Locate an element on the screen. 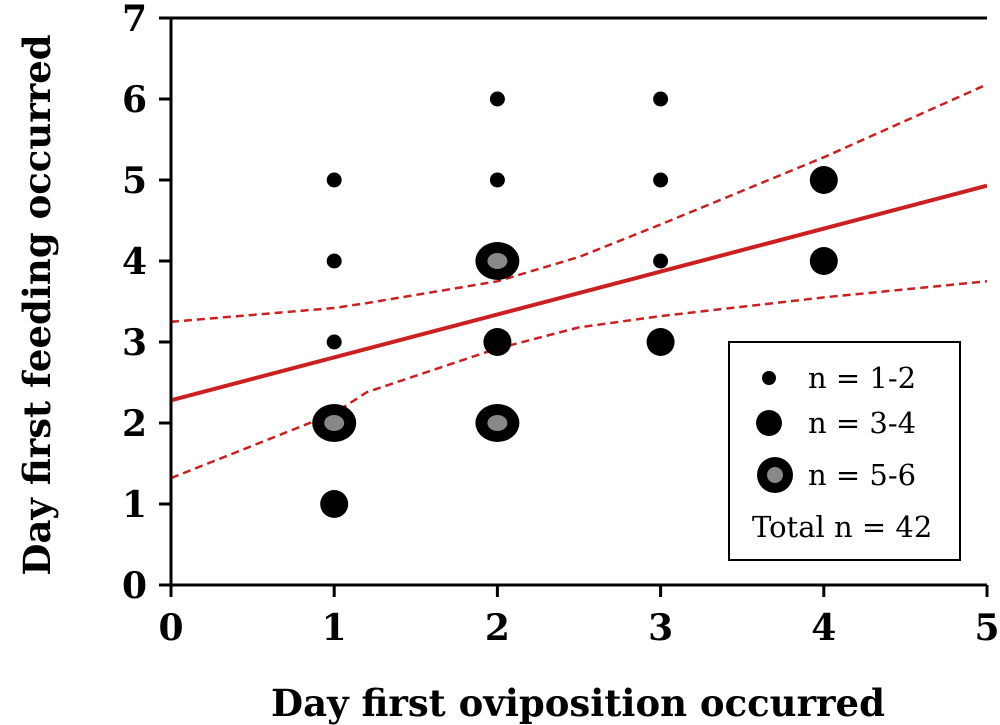 The width and height of the screenshot is (1000, 725). y-tick-label: 4 is located at coordinates (134, 262).